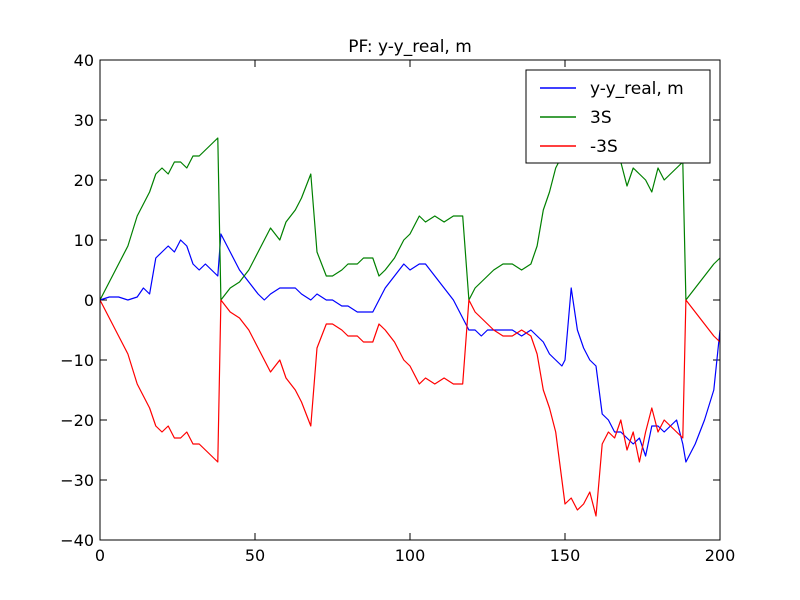  Describe the element at coordinates (410, 47) in the screenshot. I see `chart-title: PF: y-y_real, m` at that location.